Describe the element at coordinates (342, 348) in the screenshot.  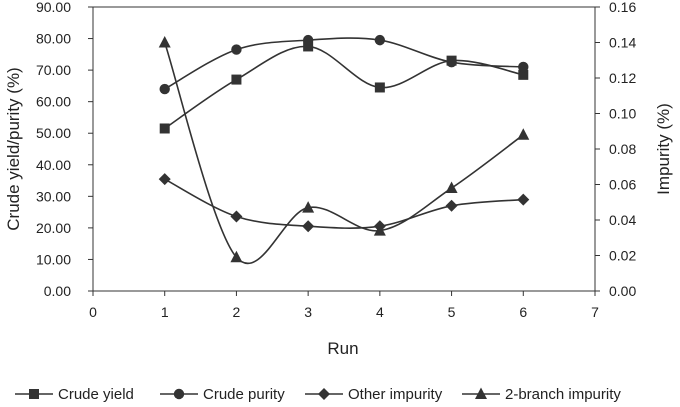
I see `x-axis-title: Run` at that location.